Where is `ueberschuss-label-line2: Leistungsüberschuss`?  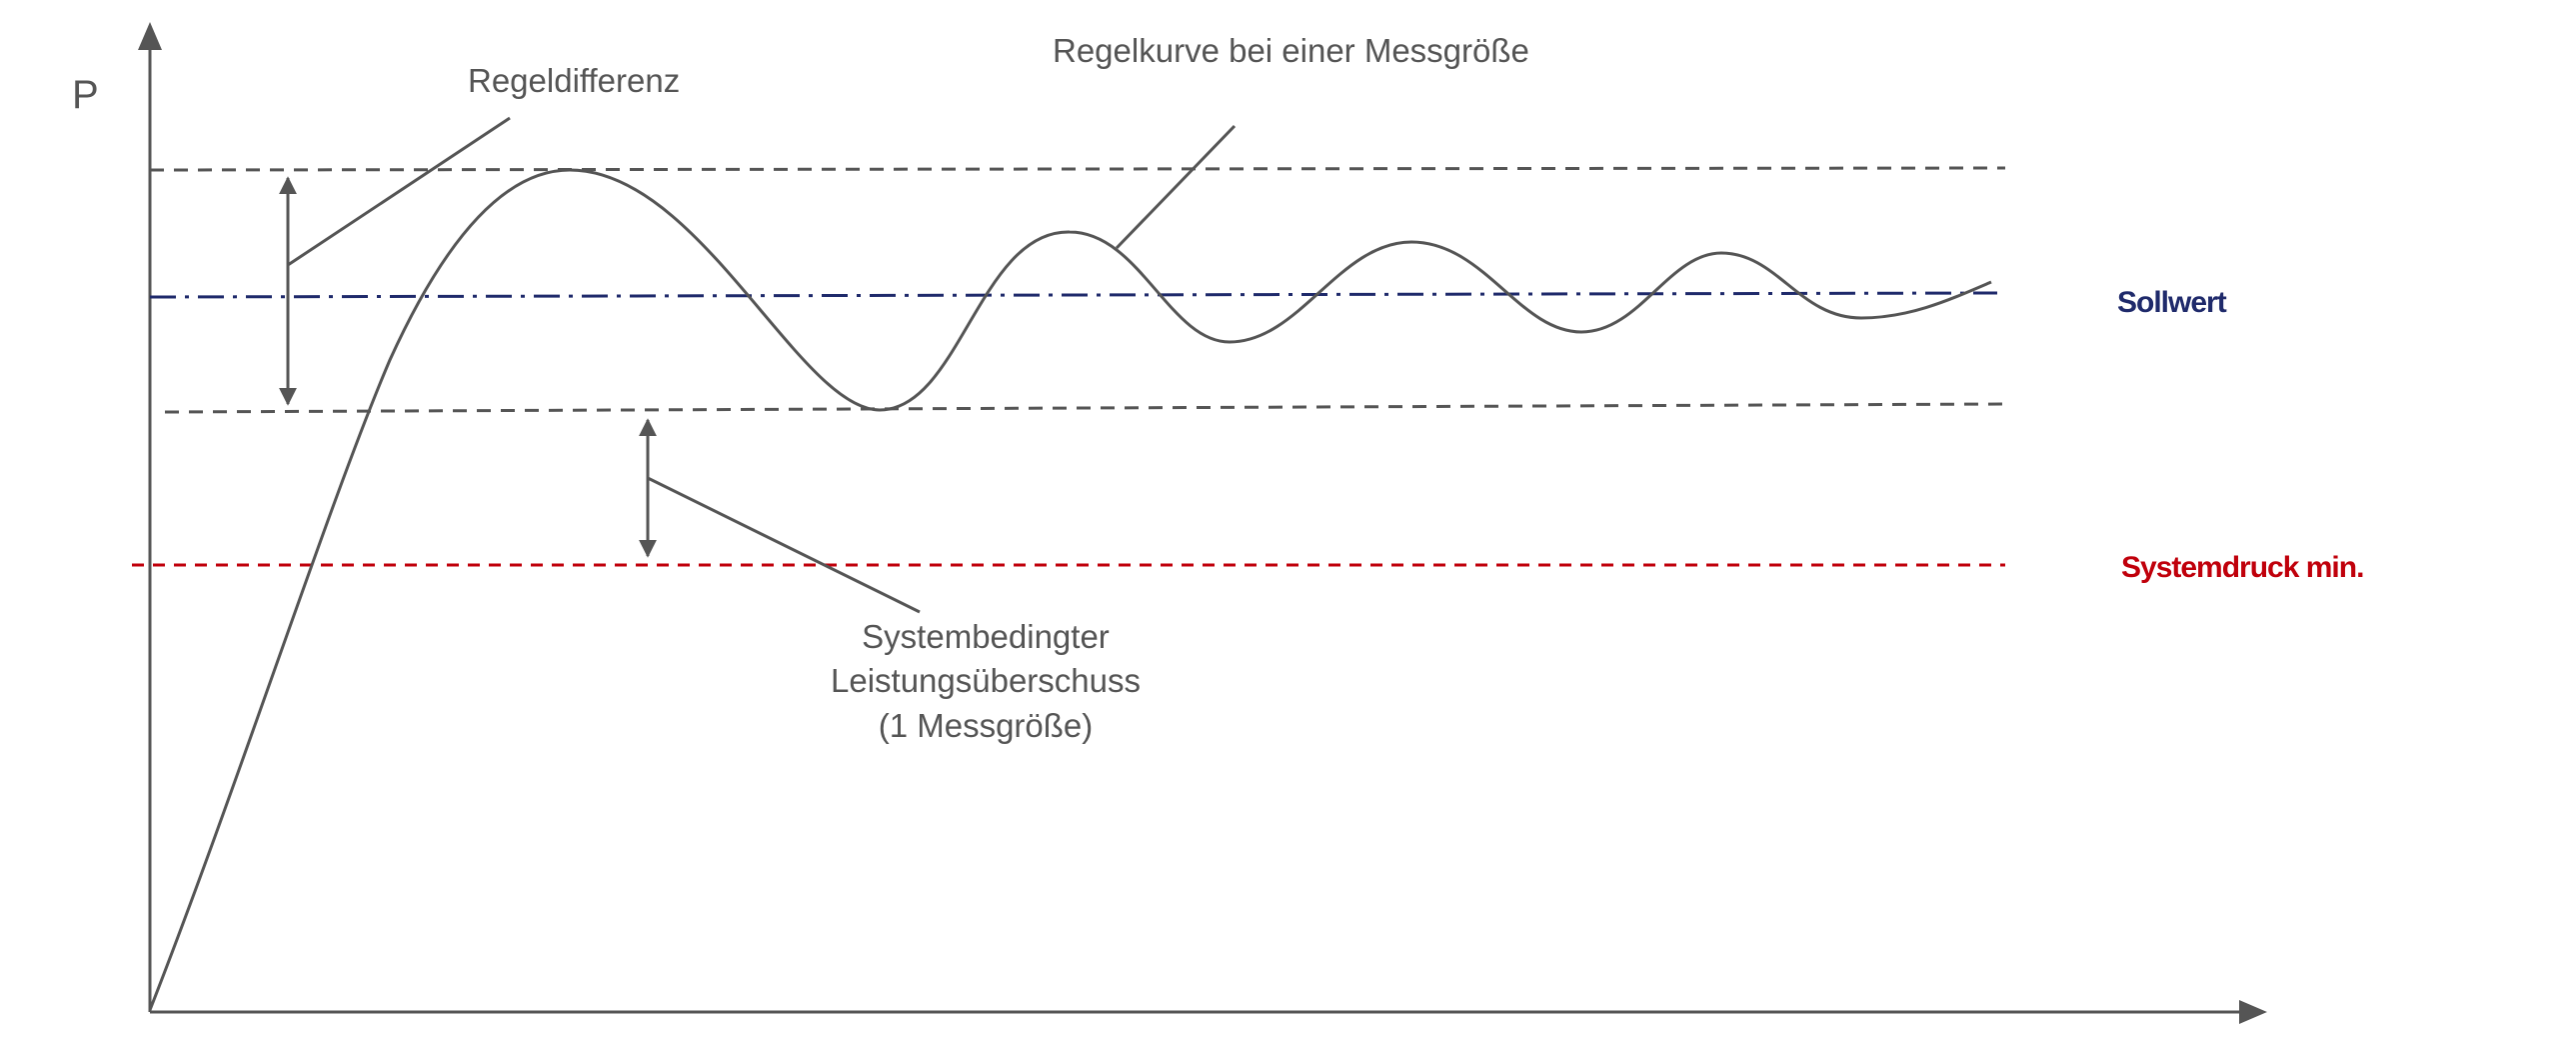 ueberschuss-label-line2: Leistungsüberschuss is located at coordinates (986, 680).